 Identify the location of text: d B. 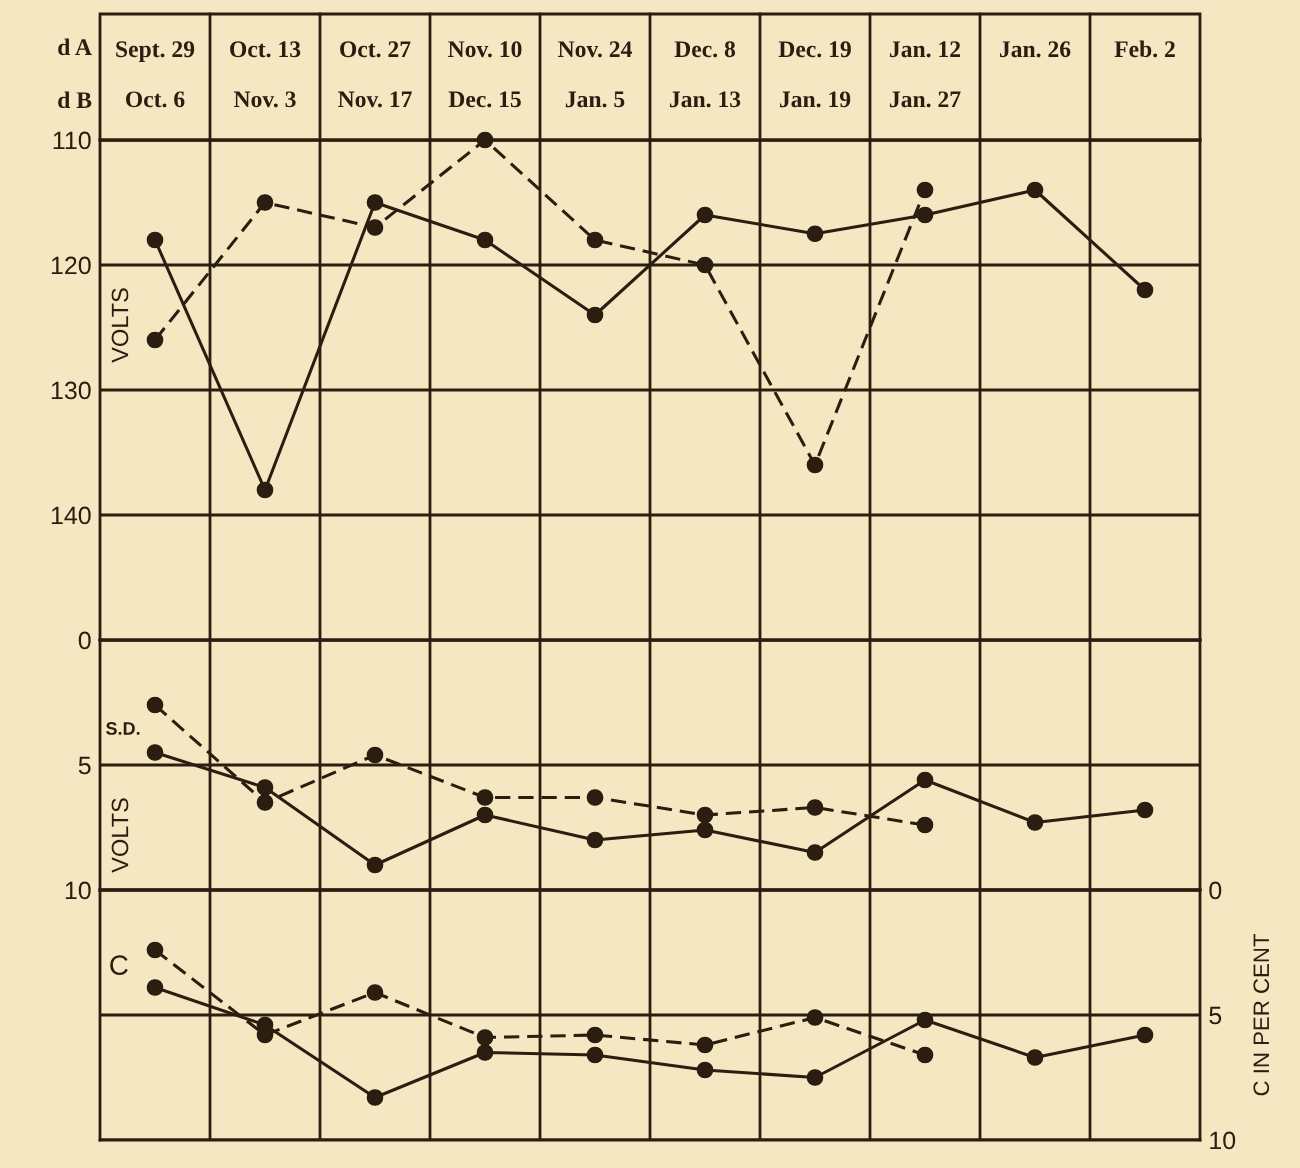
(75, 100).